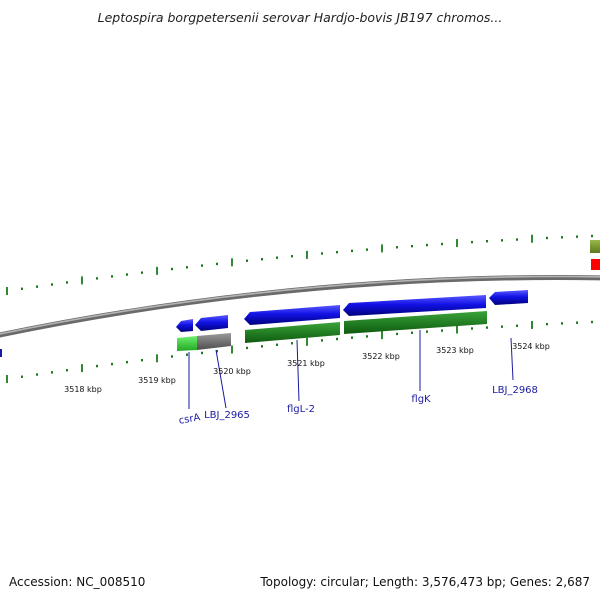  Describe the element at coordinates (301, 409) in the screenshot. I see `gene-label-flgL-2: flgL-2` at that location.